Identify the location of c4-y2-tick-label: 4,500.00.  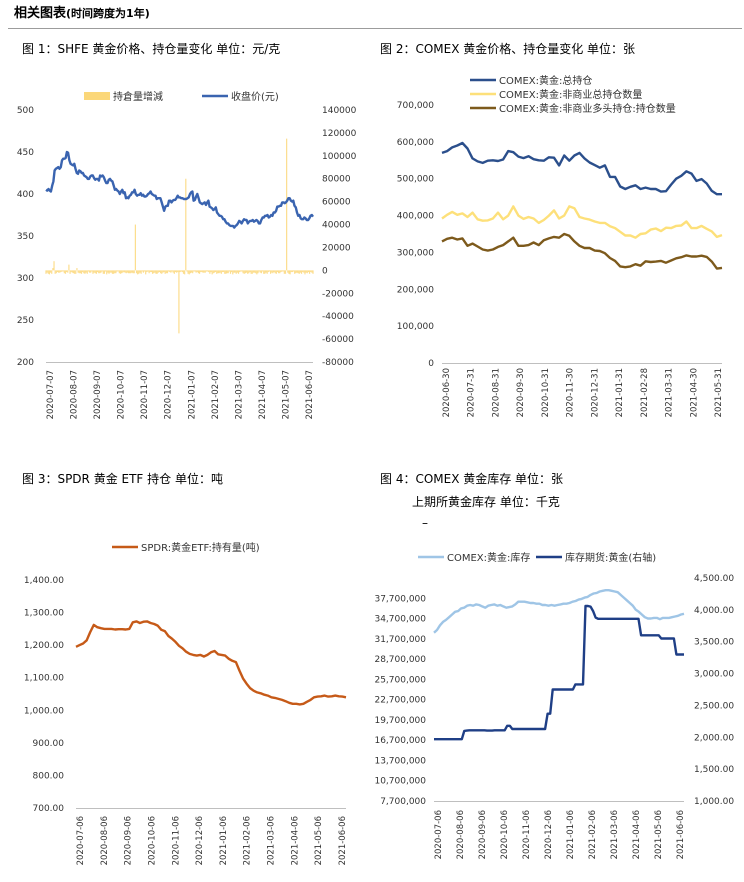
(714, 579).